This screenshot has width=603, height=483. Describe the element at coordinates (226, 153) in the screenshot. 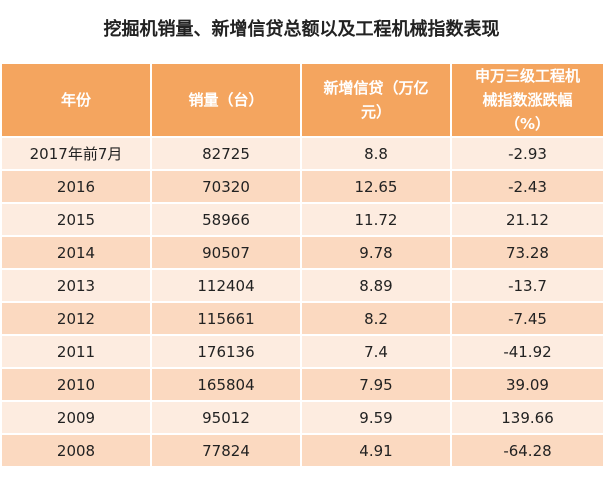

I see `table-cell: 82725` at that location.